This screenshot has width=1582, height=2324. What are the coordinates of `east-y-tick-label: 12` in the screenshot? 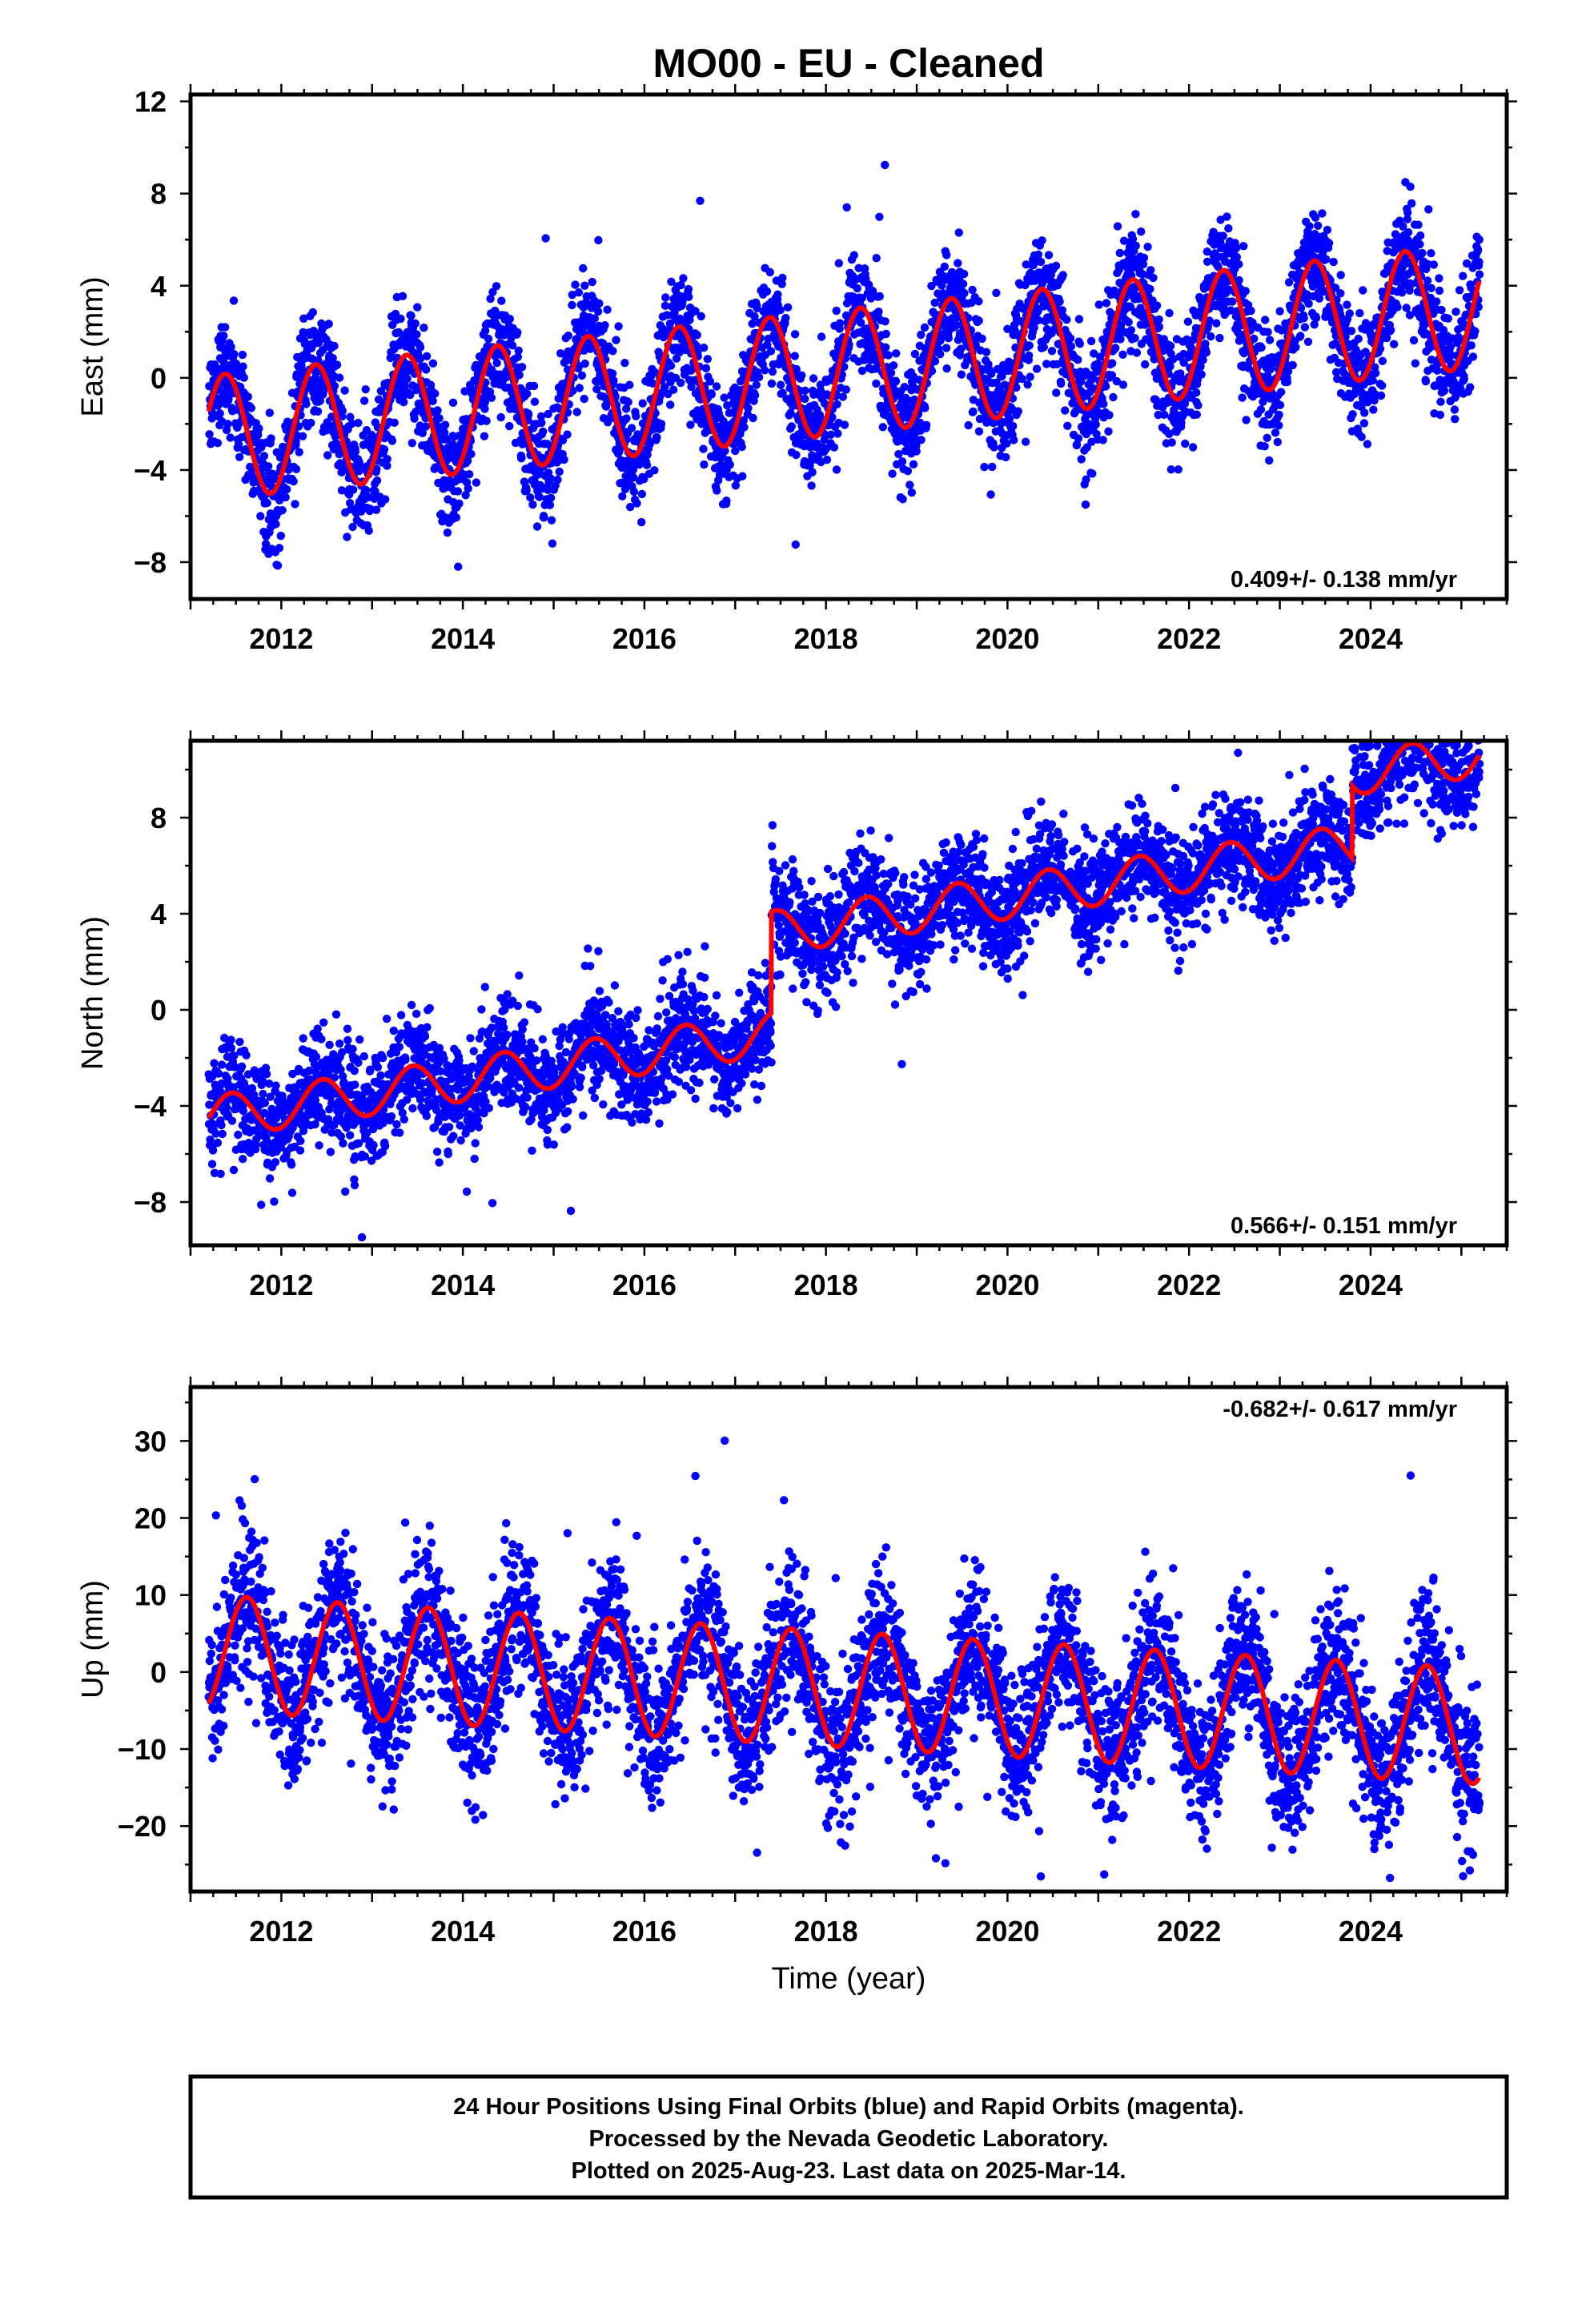 It's located at (151, 102).